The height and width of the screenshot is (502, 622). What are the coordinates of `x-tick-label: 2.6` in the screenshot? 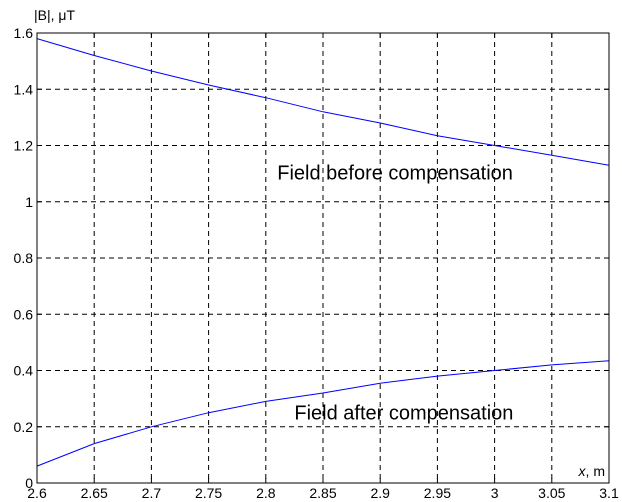 It's located at (37, 493).